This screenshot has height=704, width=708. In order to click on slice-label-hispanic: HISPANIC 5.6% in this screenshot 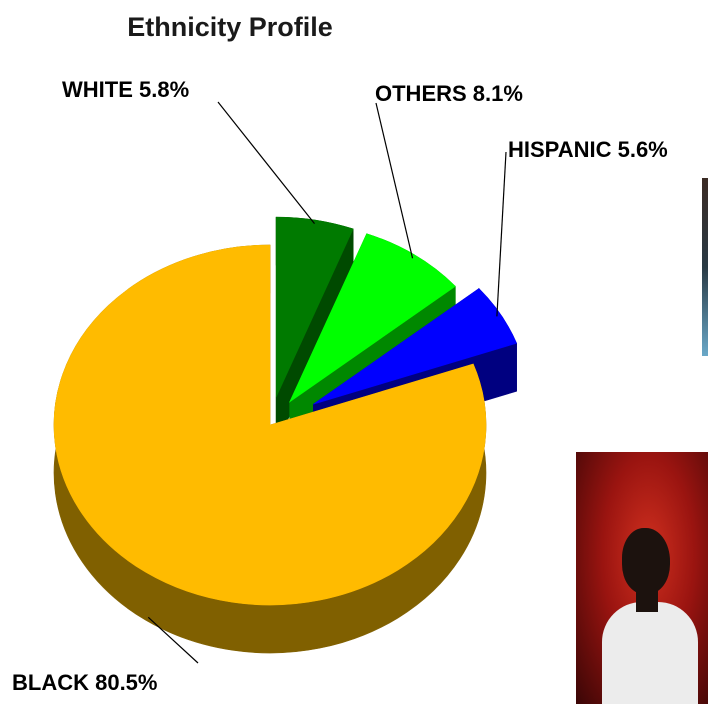, I will do `click(588, 149)`.